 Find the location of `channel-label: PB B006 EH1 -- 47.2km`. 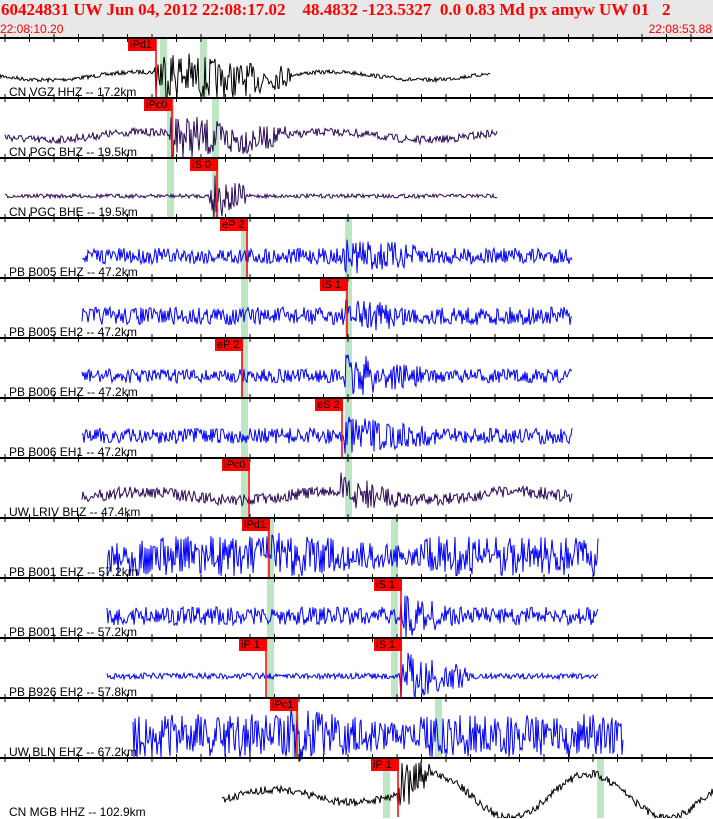

channel-label: PB B006 EH1 -- 47.2km is located at coordinates (73, 452).